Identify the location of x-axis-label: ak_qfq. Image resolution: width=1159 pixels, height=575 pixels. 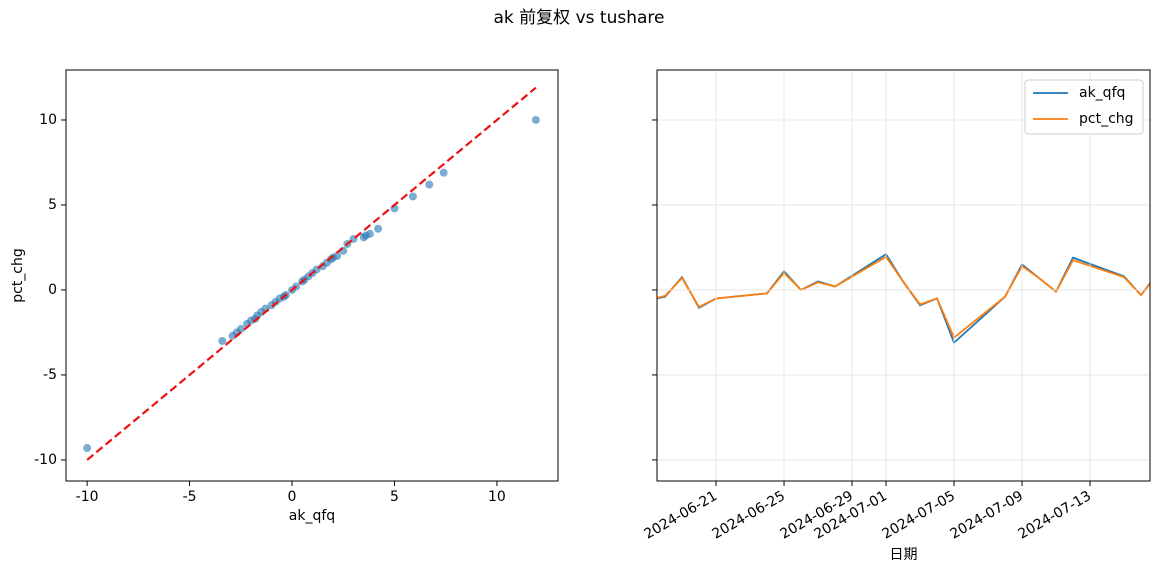
(312, 516).